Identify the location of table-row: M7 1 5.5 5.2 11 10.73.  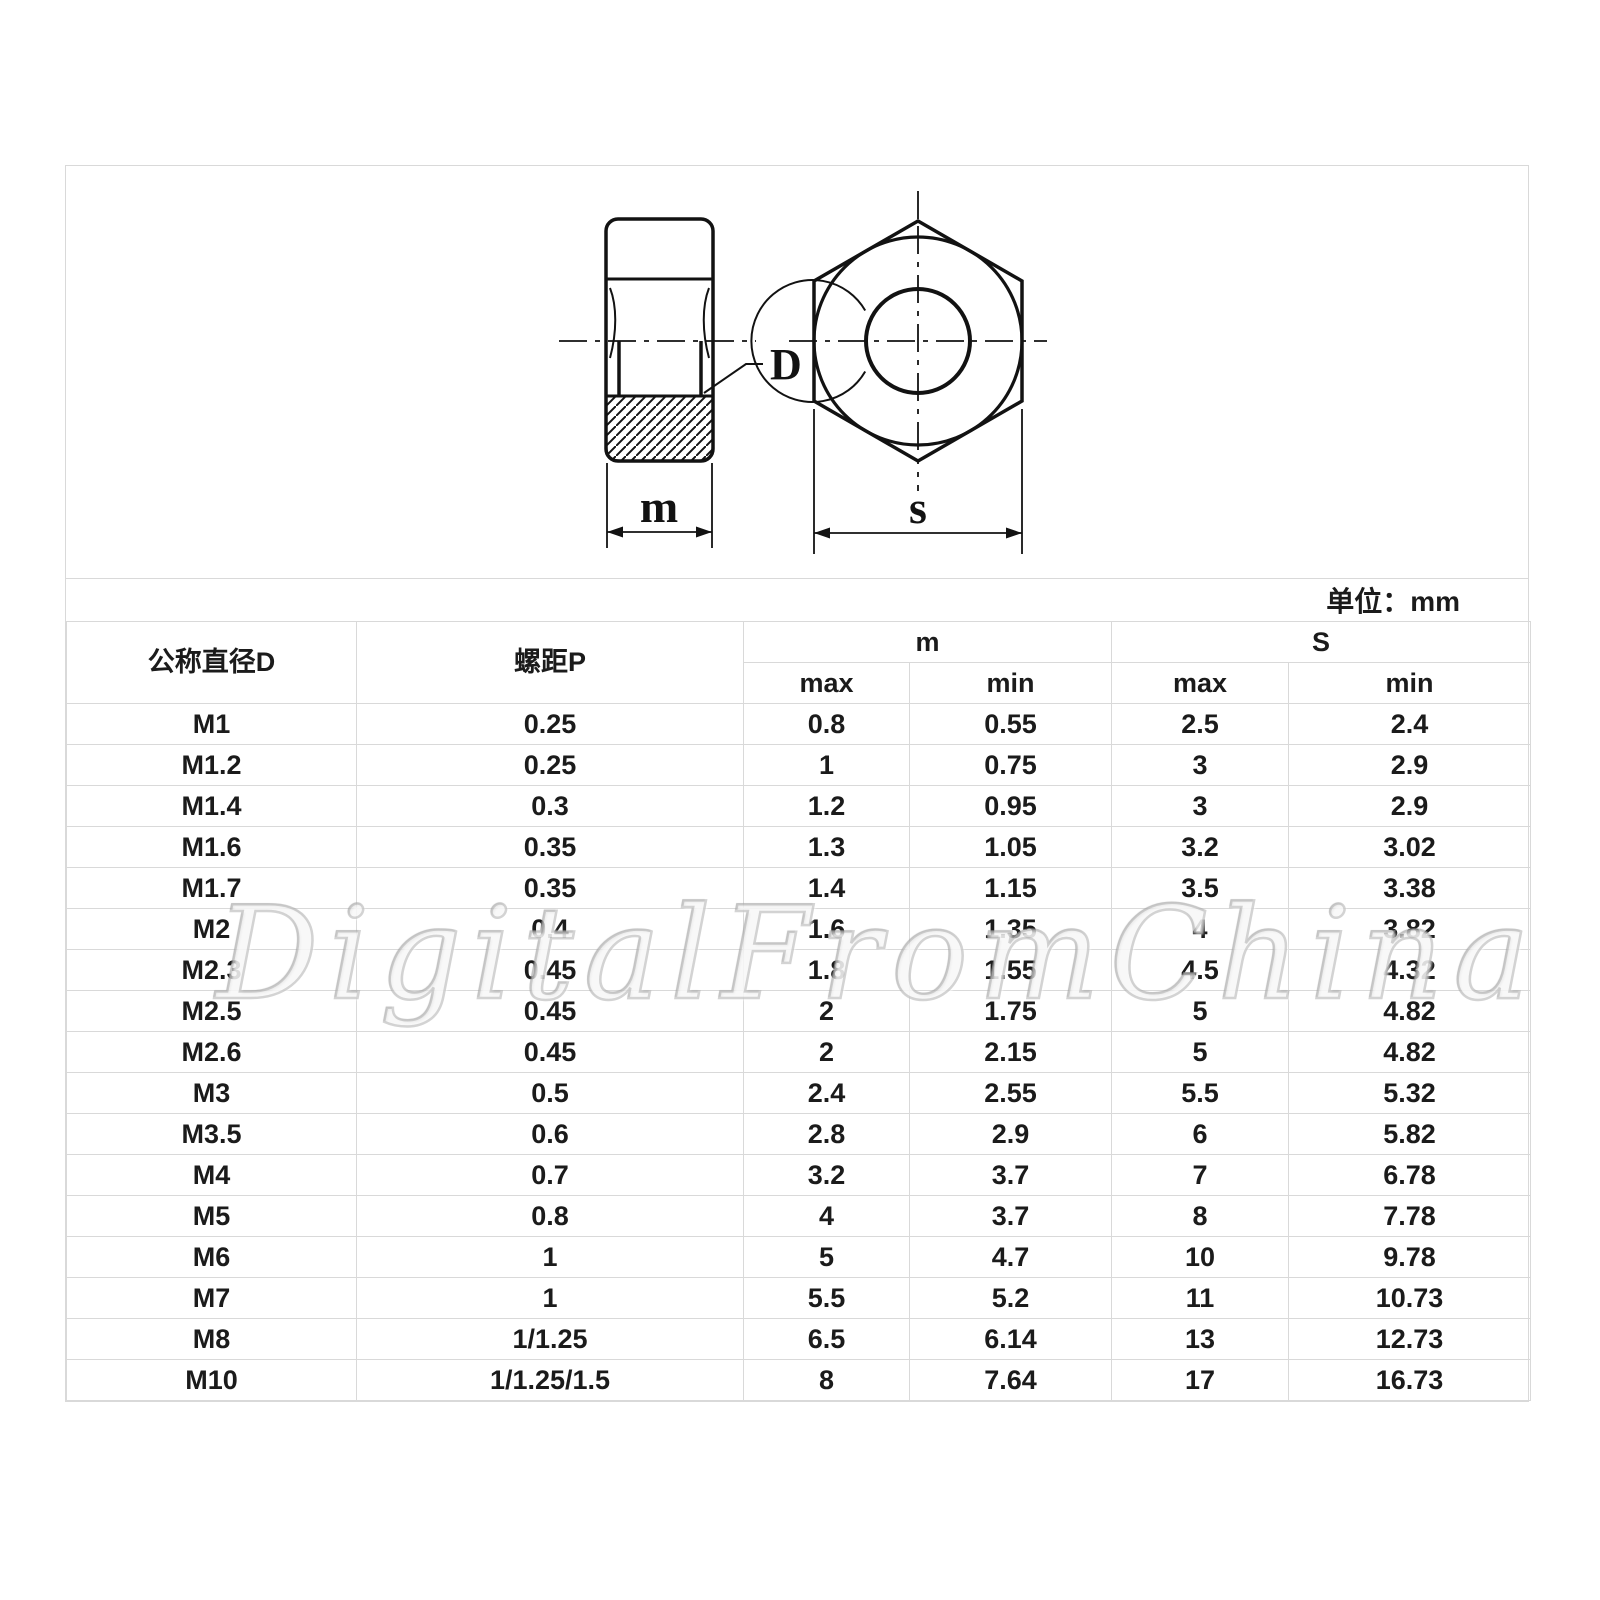
(799, 1298).